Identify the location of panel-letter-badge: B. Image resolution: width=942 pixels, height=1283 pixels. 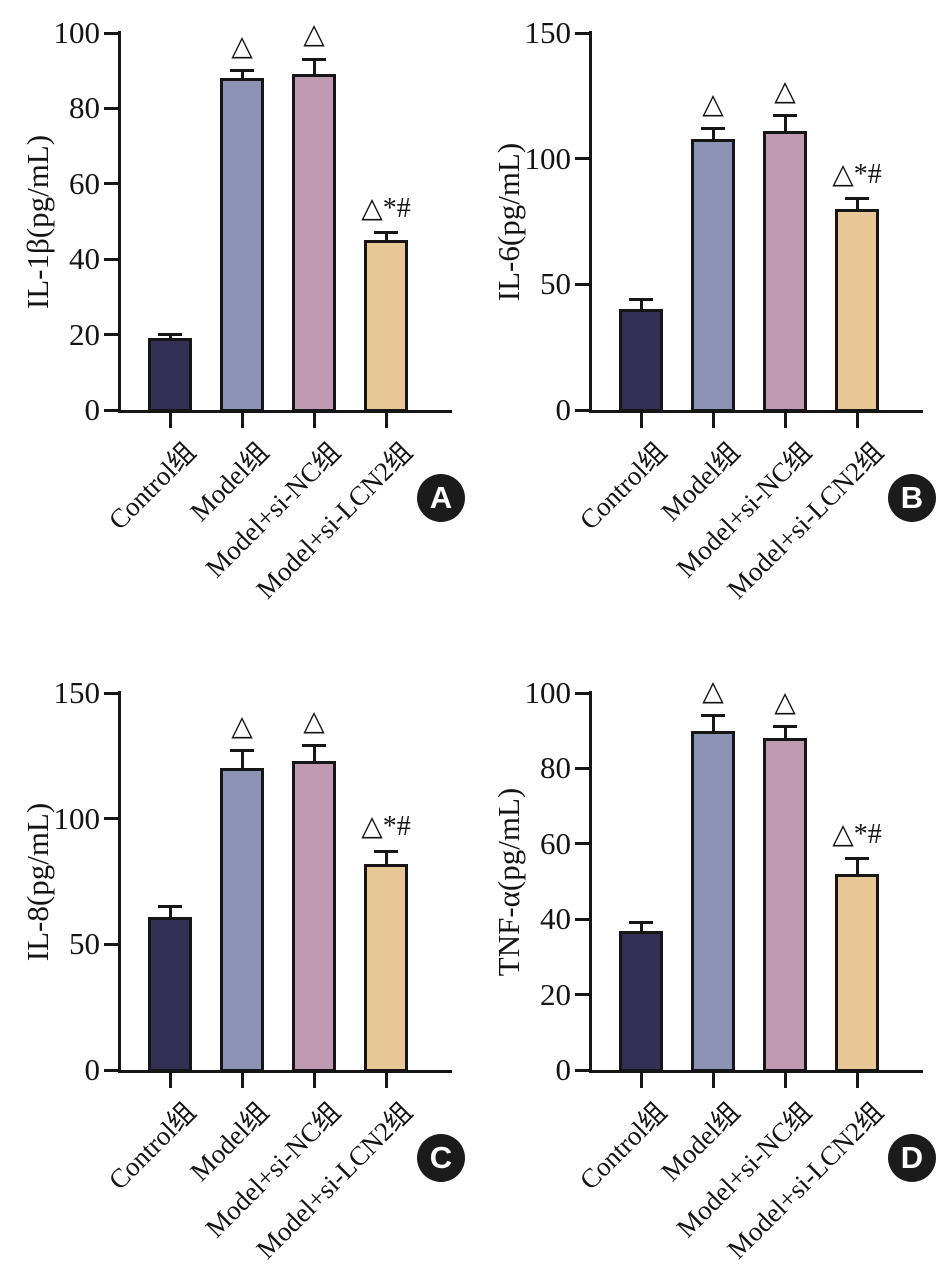
(912, 498).